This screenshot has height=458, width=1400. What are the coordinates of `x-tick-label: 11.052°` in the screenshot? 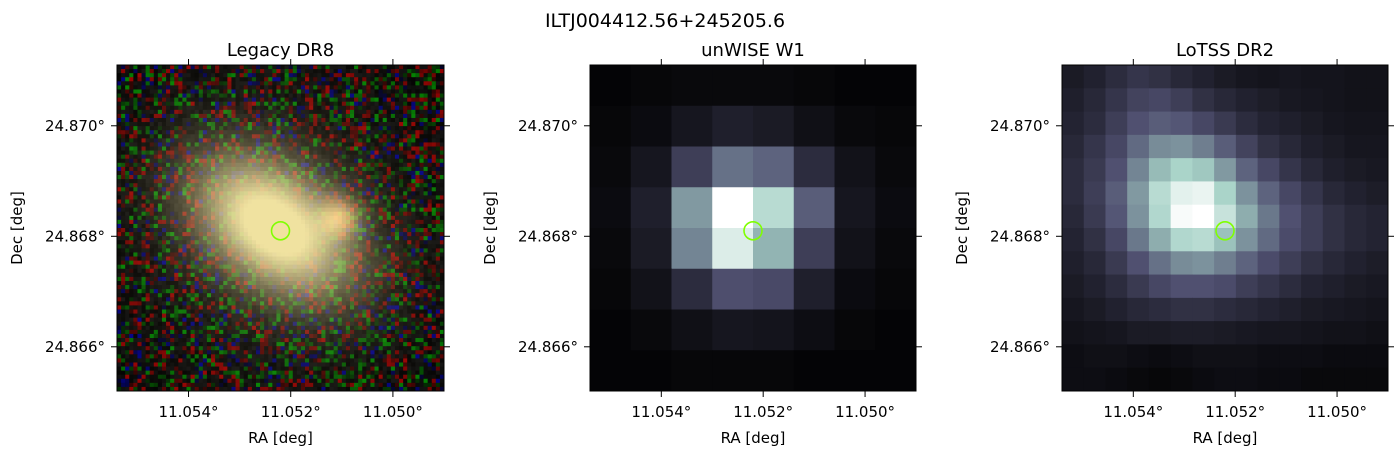 It's located at (291, 412).